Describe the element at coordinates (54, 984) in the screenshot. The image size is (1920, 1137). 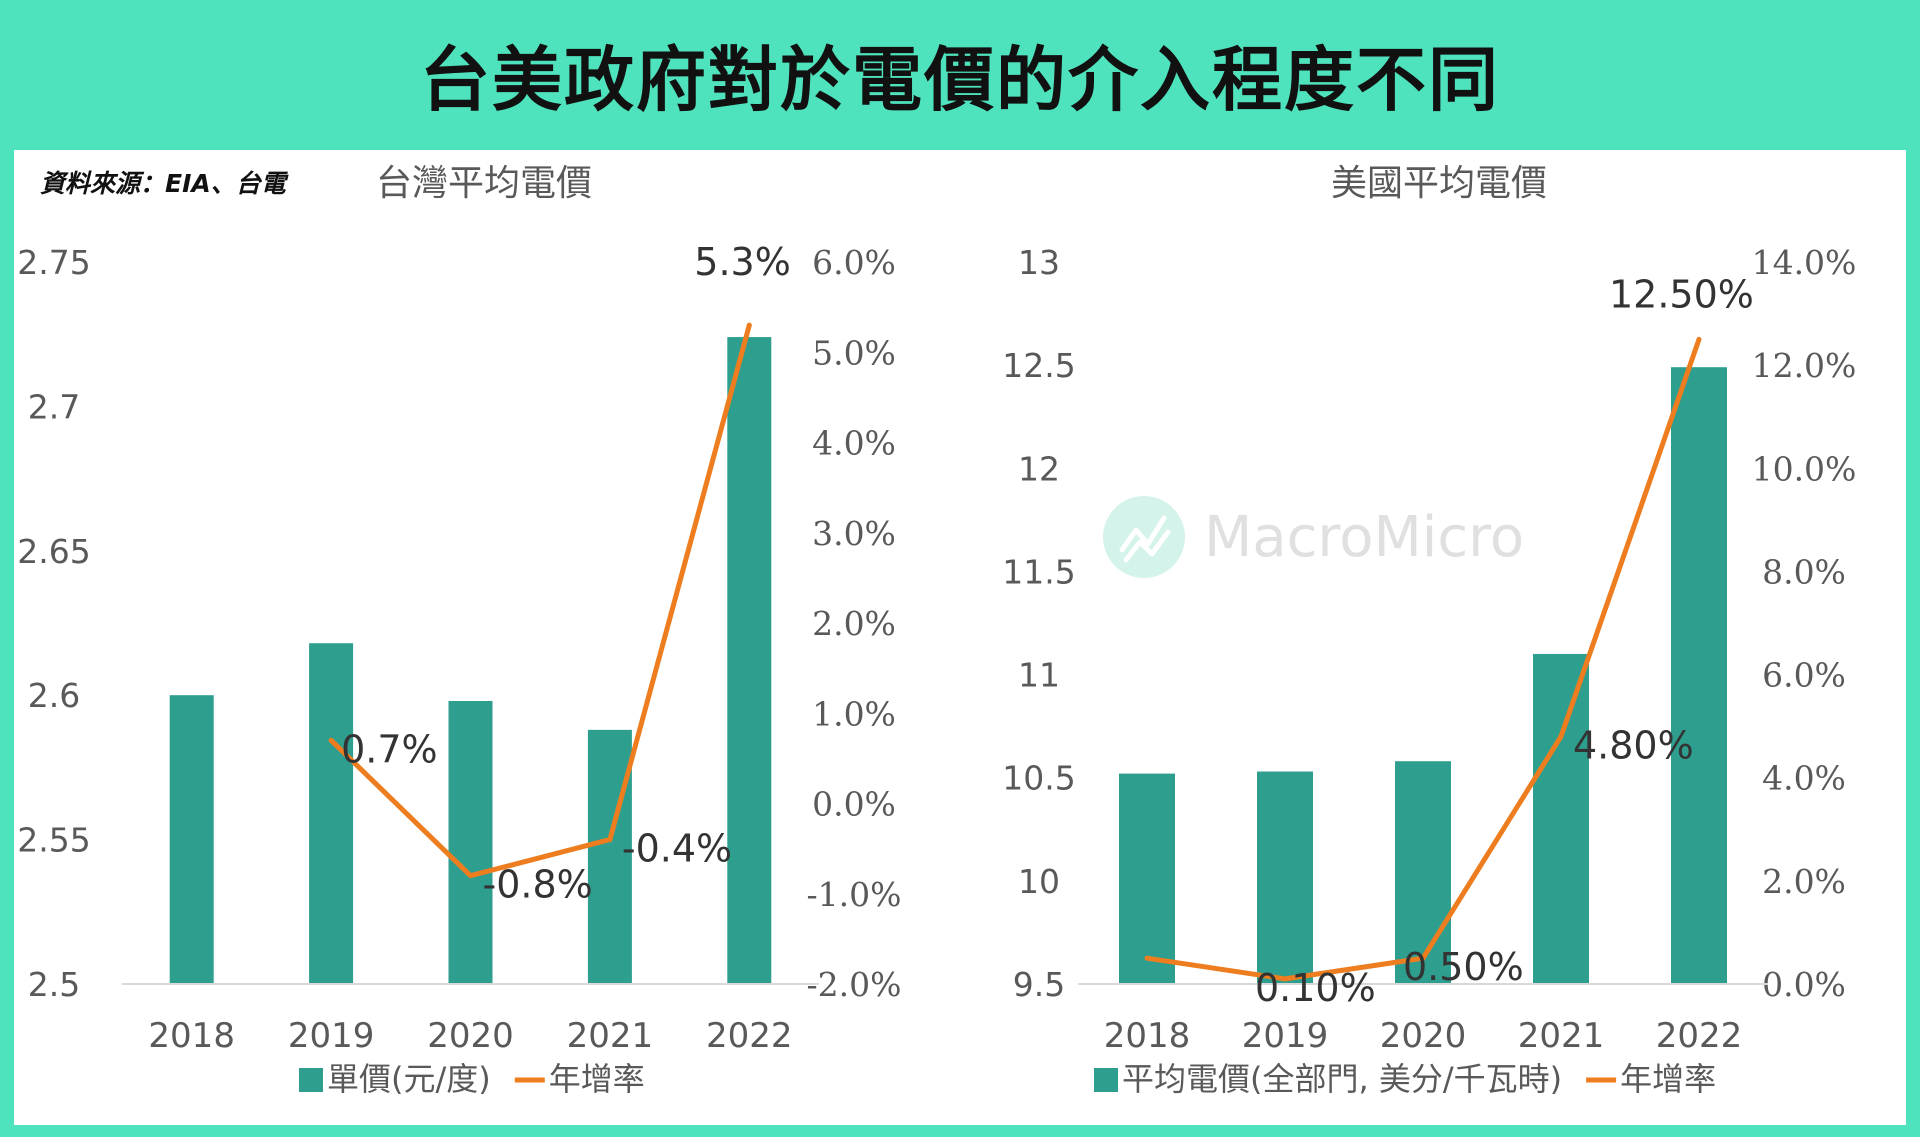
I see `y-left-tick-label: 2.5` at that location.